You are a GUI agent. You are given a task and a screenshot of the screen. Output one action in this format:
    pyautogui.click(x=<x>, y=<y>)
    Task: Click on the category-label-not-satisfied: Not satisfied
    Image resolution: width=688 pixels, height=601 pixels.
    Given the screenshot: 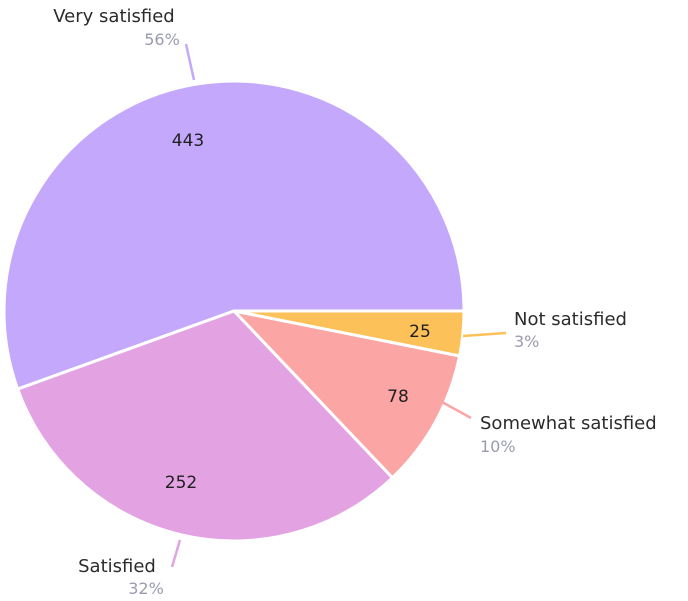 What is the action you would take?
    pyautogui.click(x=570, y=319)
    